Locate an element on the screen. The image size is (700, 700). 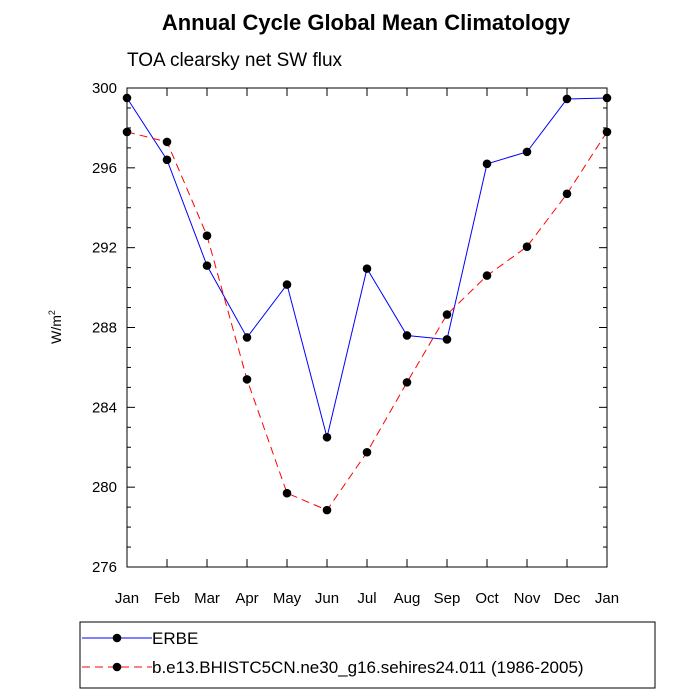
chart-title: Annual Cycle Global Mean Climatology is located at coordinates (366, 22).